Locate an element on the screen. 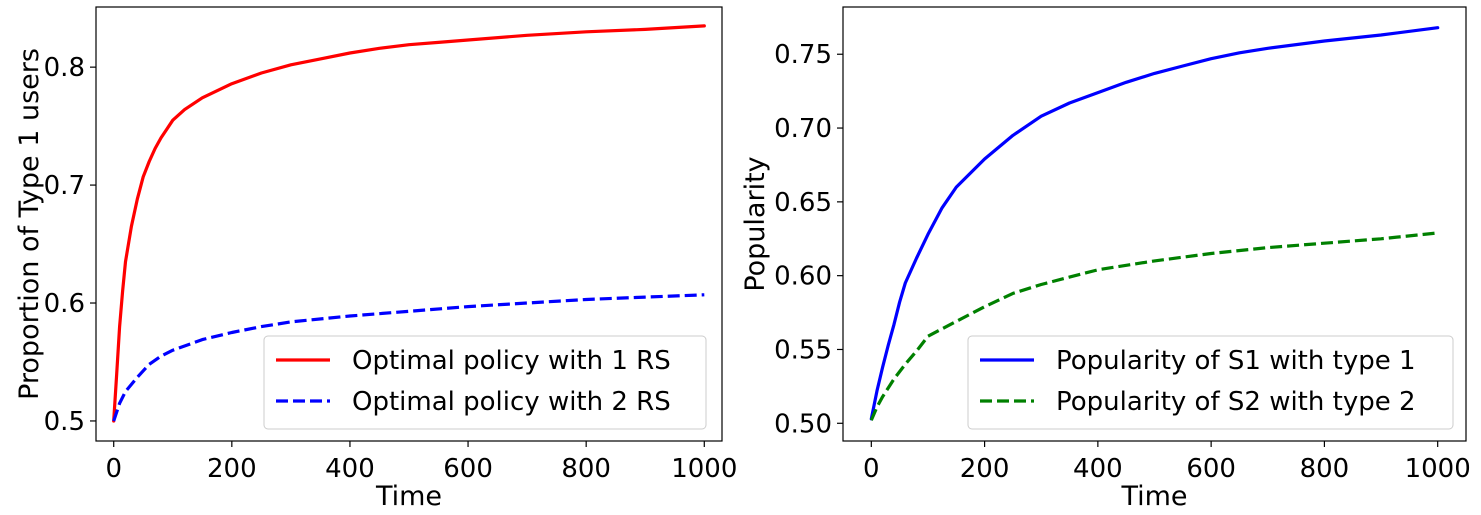 The height and width of the screenshot is (515, 1481). right-x-tick-label: 200 is located at coordinates (985, 469).